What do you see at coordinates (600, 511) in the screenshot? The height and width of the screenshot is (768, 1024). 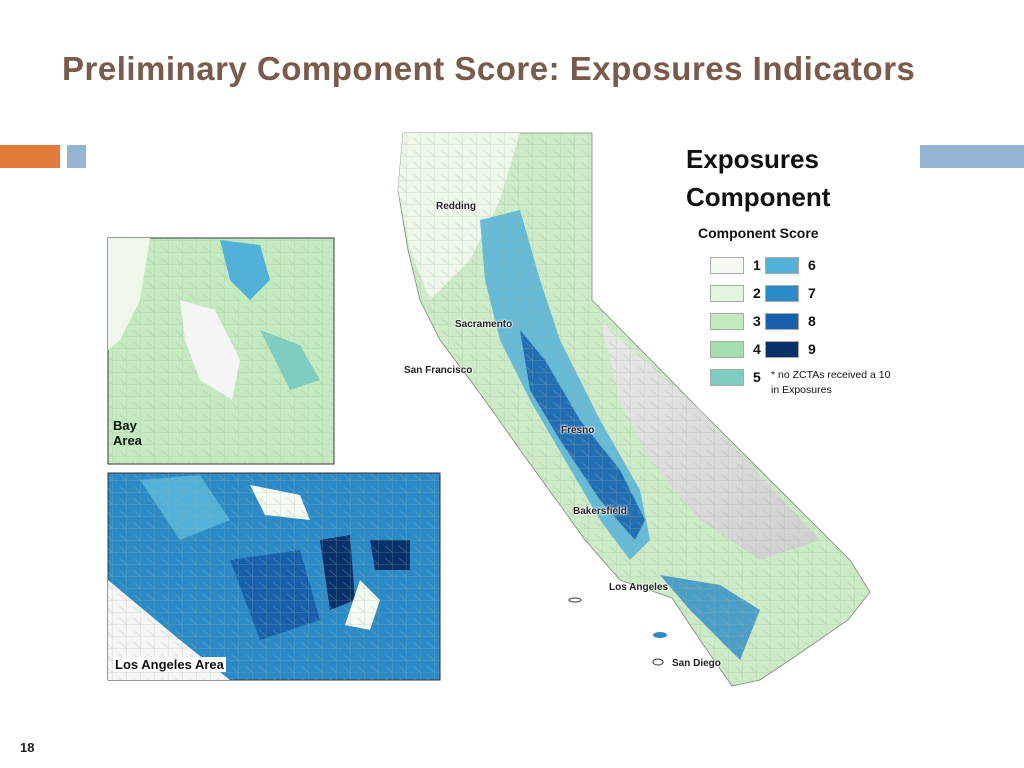 I see `city-label: Bakersfield` at bounding box center [600, 511].